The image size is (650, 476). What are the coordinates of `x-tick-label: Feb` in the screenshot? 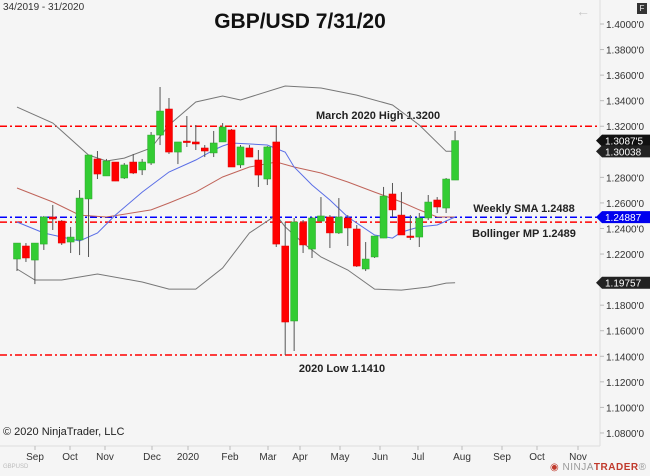 It's located at (230, 457).